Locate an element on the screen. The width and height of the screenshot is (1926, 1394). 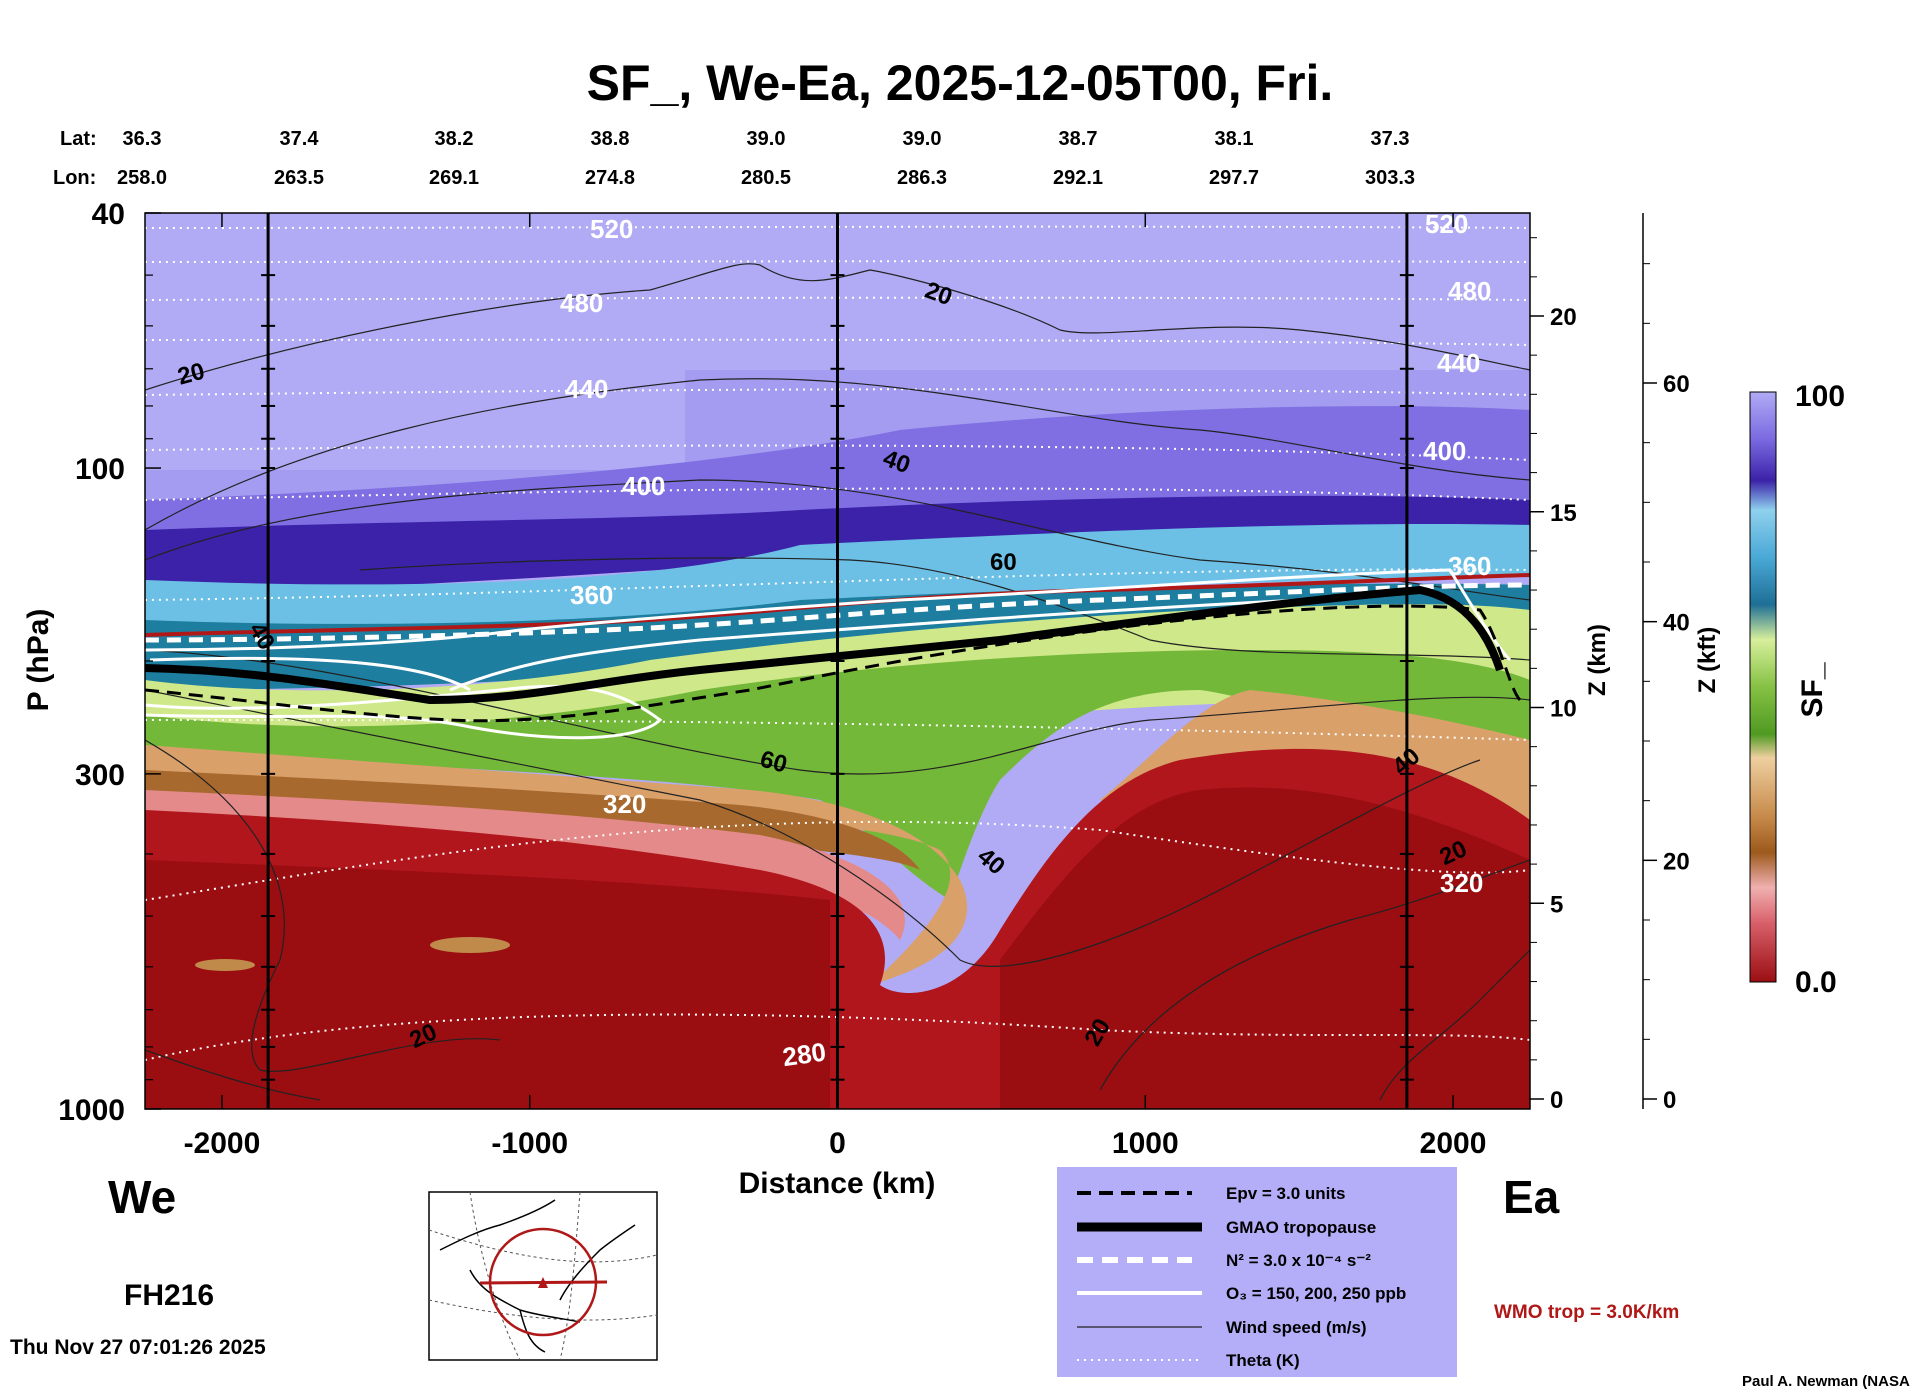
lon-value: 269.1 is located at coordinates (454, 178).